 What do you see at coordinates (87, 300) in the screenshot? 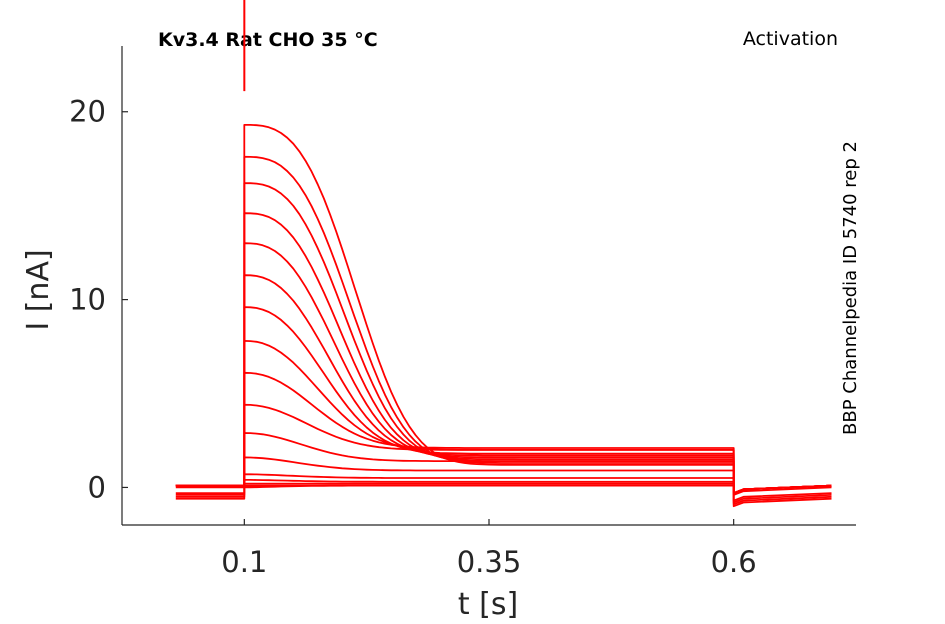
I see `y-tick-label: 10` at bounding box center [87, 300].